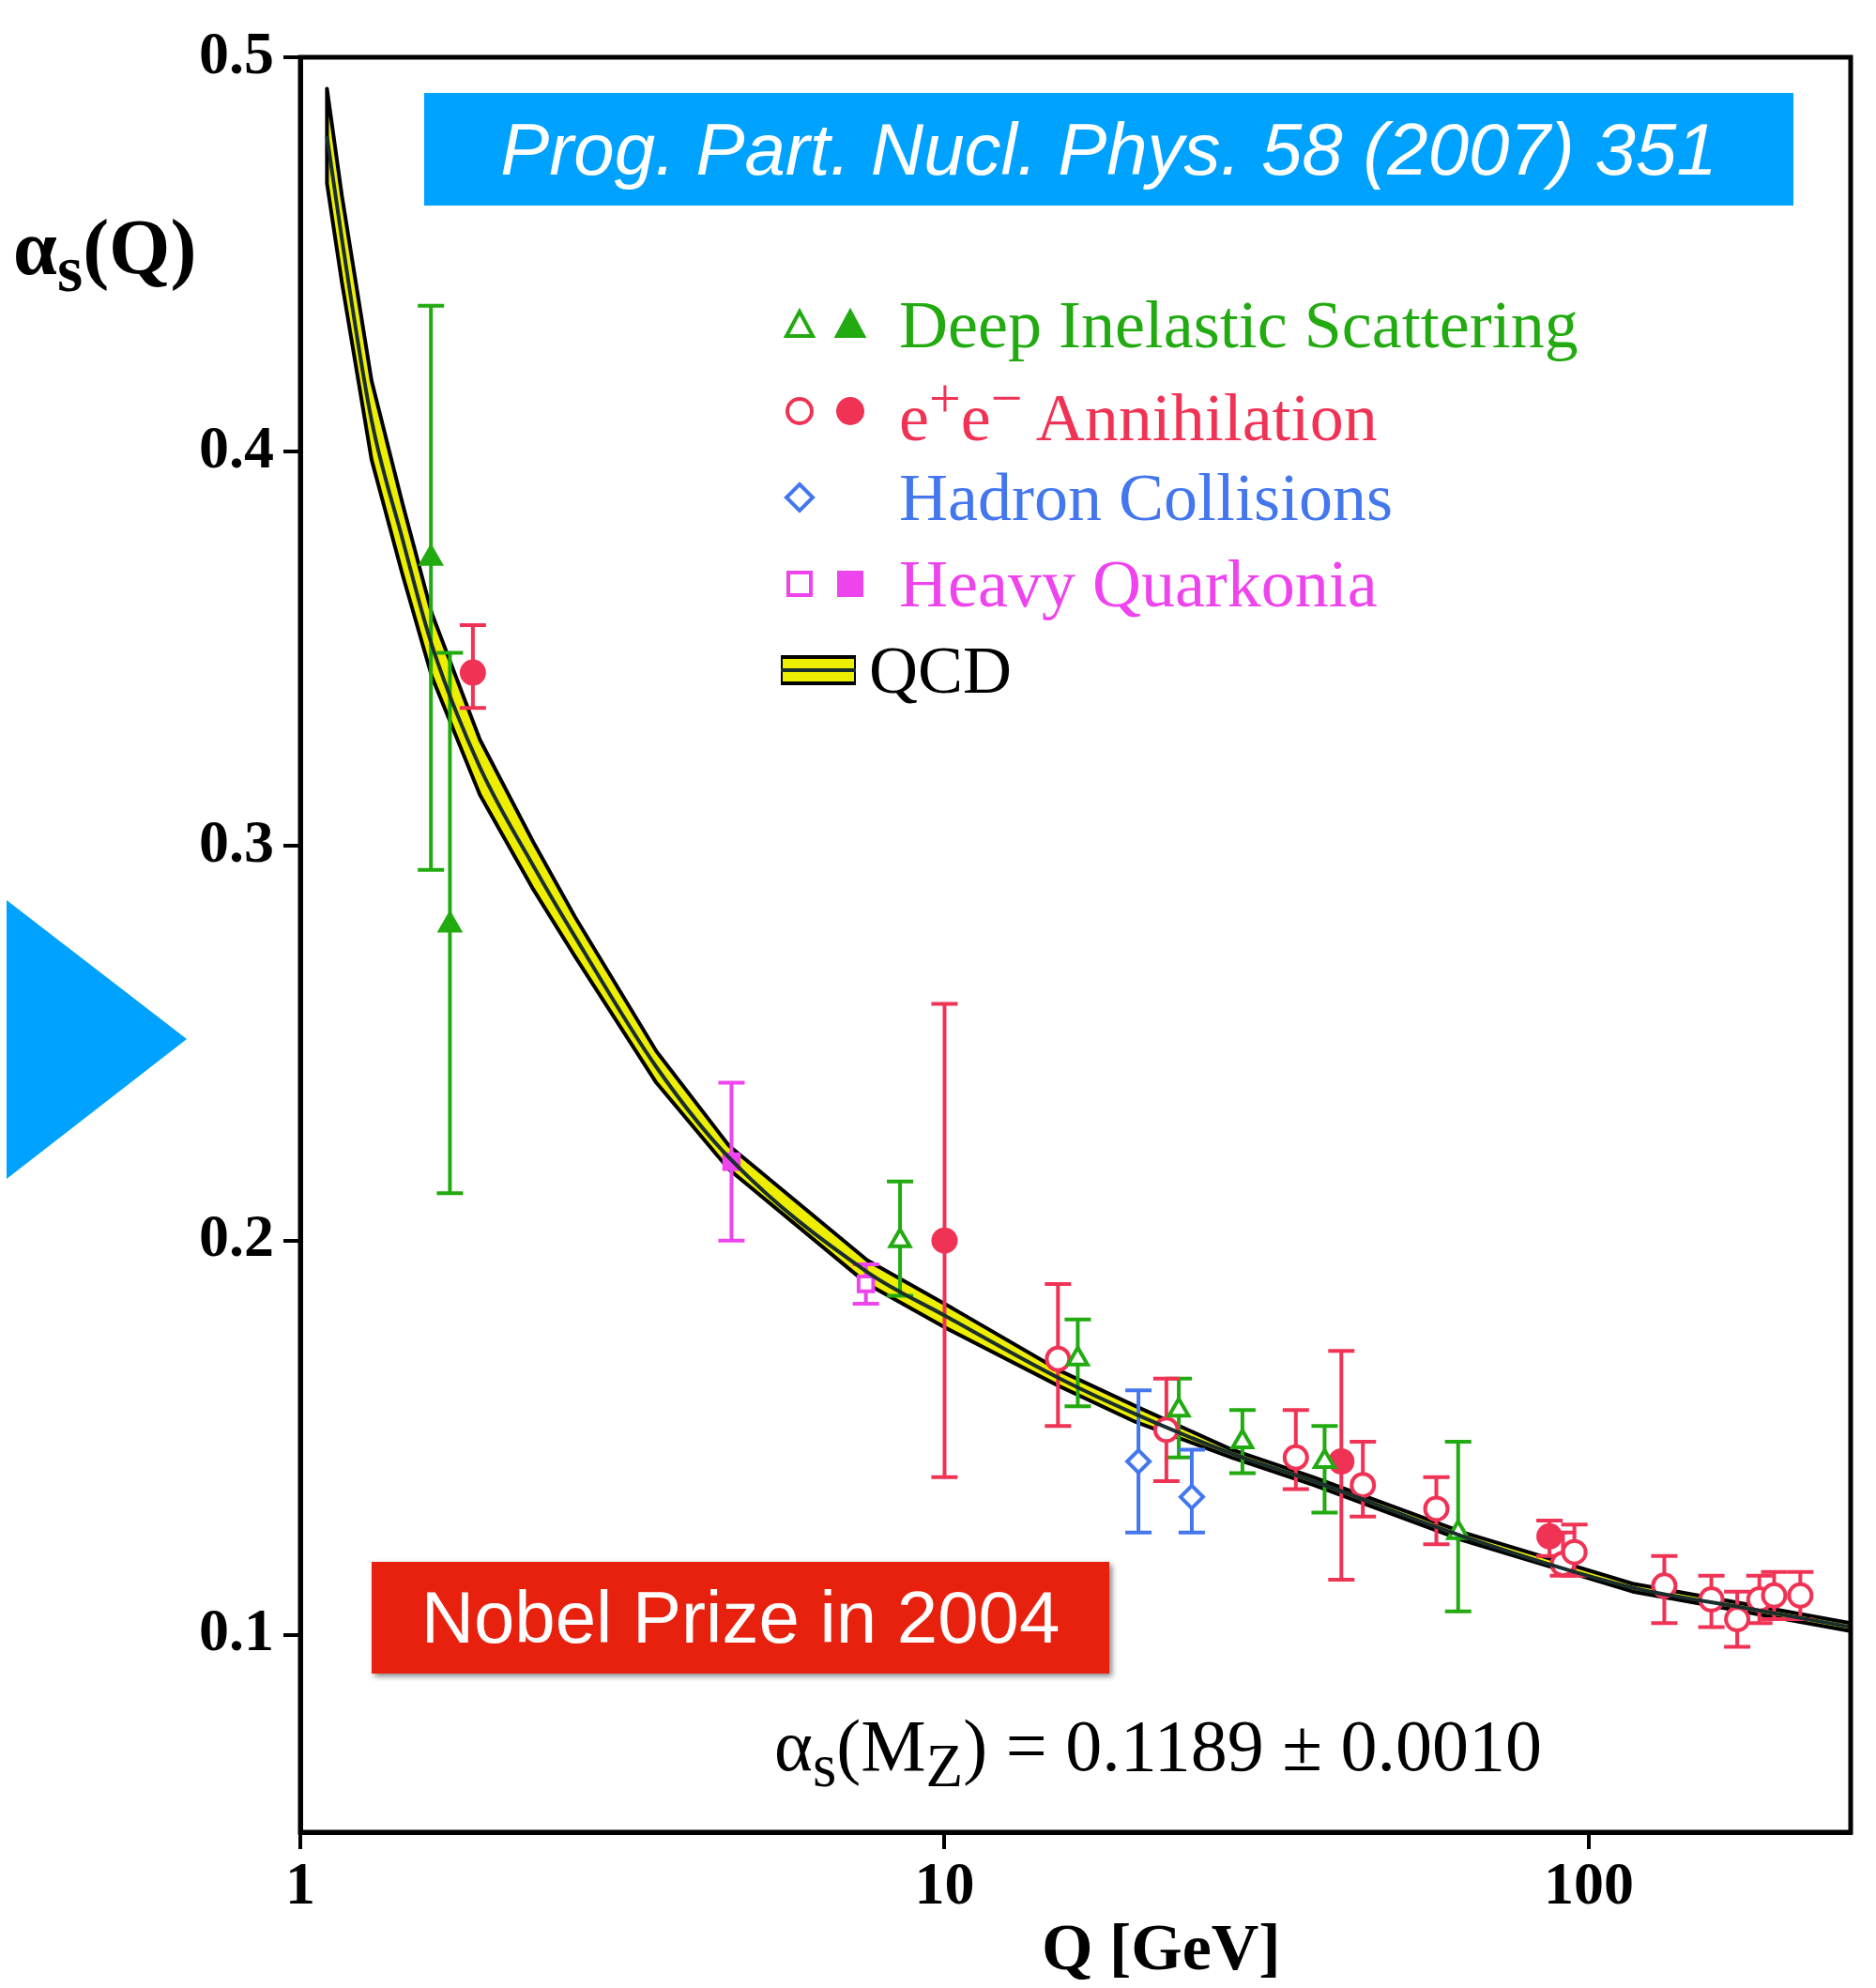 The image size is (1876, 1988). What do you see at coordinates (1138, 411) in the screenshot?
I see `legend-label: e$^{+}$e$^{−}$ Annihilation` at bounding box center [1138, 411].